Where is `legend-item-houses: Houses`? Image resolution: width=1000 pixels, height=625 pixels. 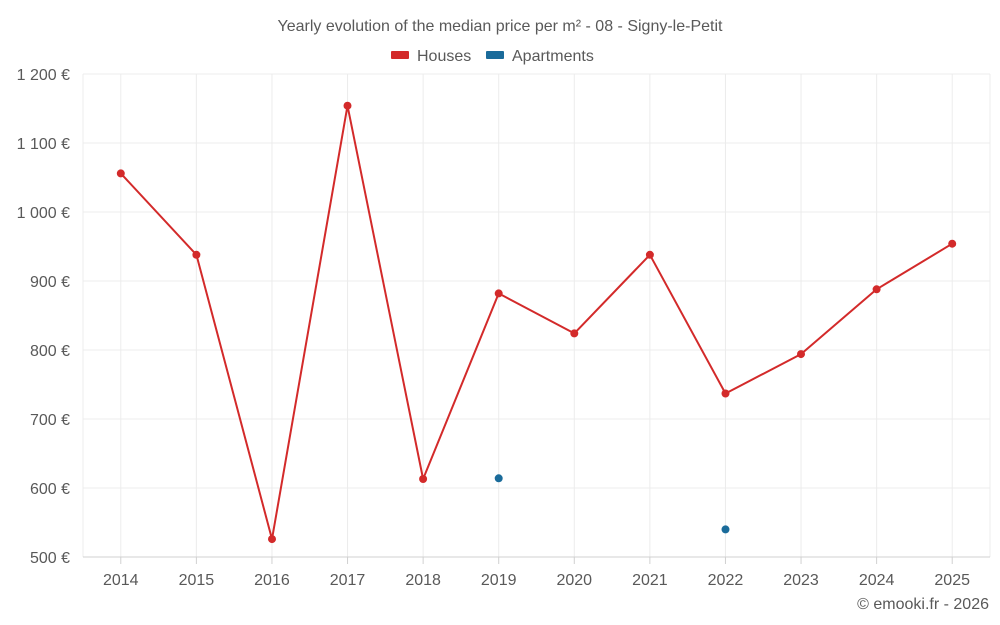 legend-item-houses: Houses is located at coordinates (431, 56).